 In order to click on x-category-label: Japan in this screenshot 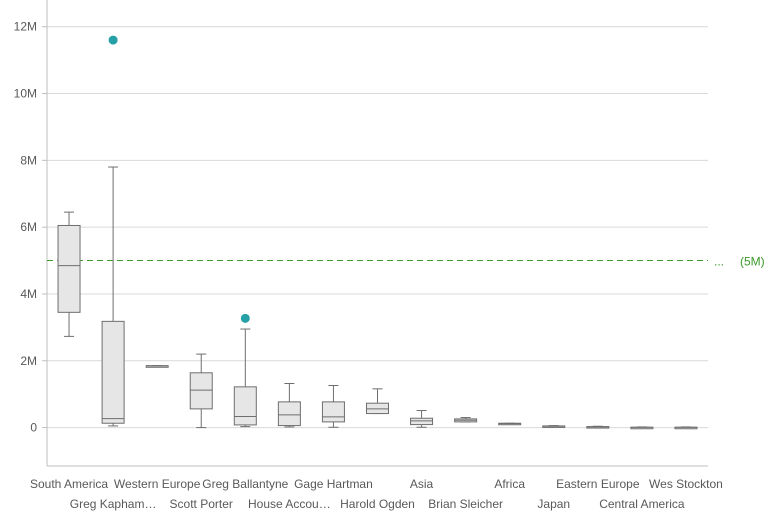, I will do `click(553, 504)`.